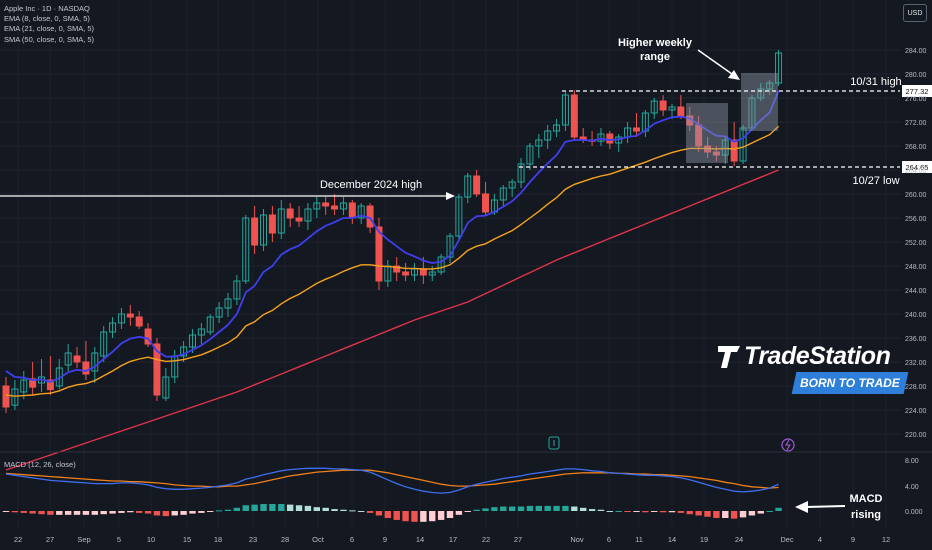 This screenshot has width=932, height=550. I want to click on high-1031-label: 10/31 high, so click(875, 82).